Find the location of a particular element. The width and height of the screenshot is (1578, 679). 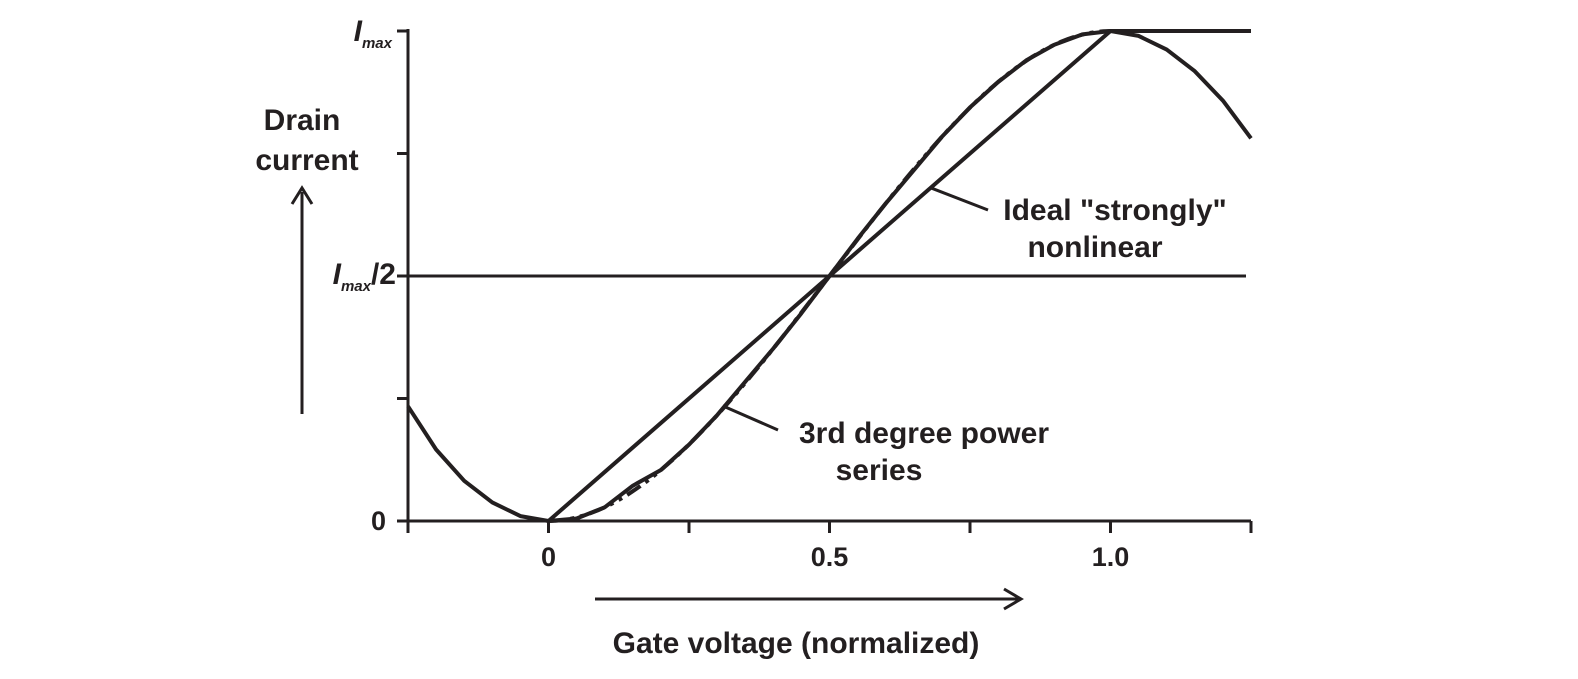

leader-power-series is located at coordinates (750, 418).